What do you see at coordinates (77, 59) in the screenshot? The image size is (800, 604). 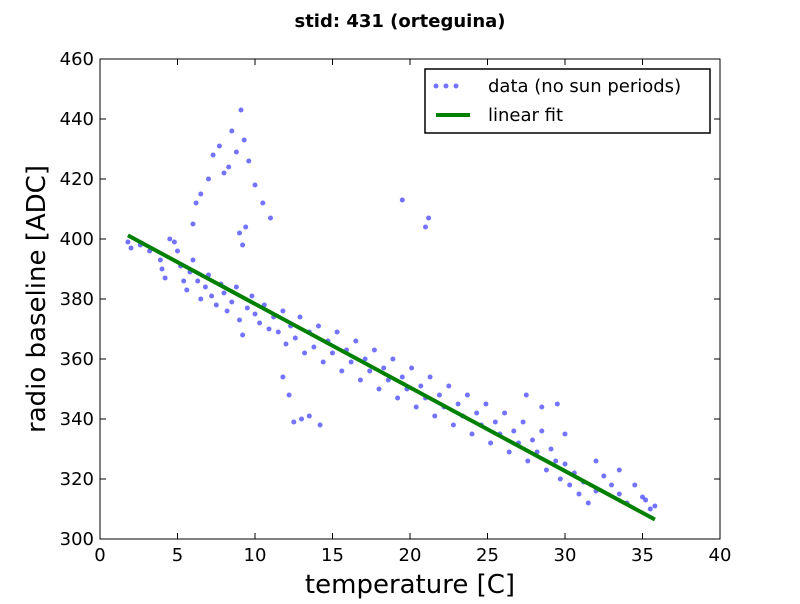 I see `y-tick-label: 460` at bounding box center [77, 59].